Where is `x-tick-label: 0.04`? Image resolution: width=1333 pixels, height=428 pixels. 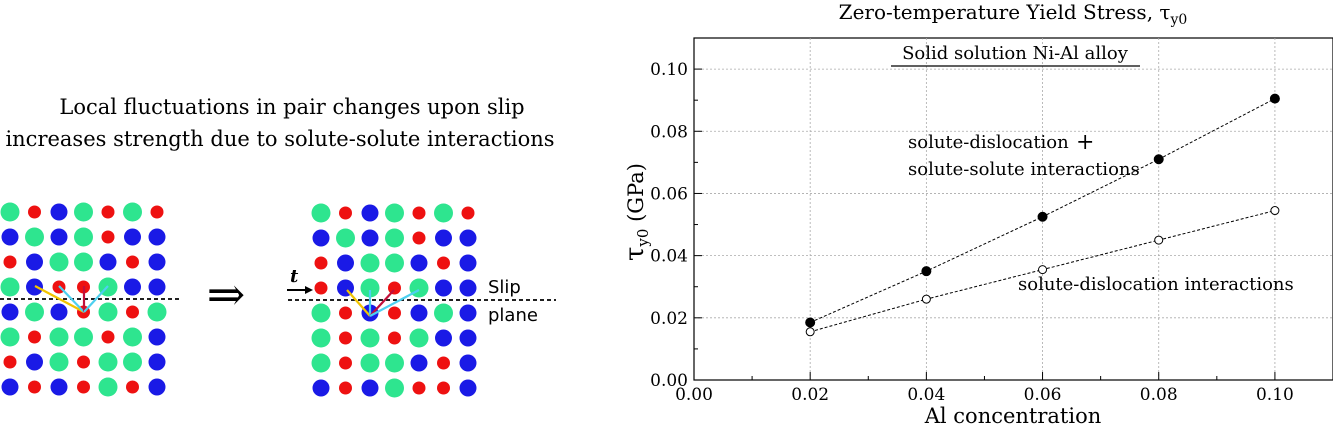 x-tick-label: 0.04 is located at coordinates (926, 395).